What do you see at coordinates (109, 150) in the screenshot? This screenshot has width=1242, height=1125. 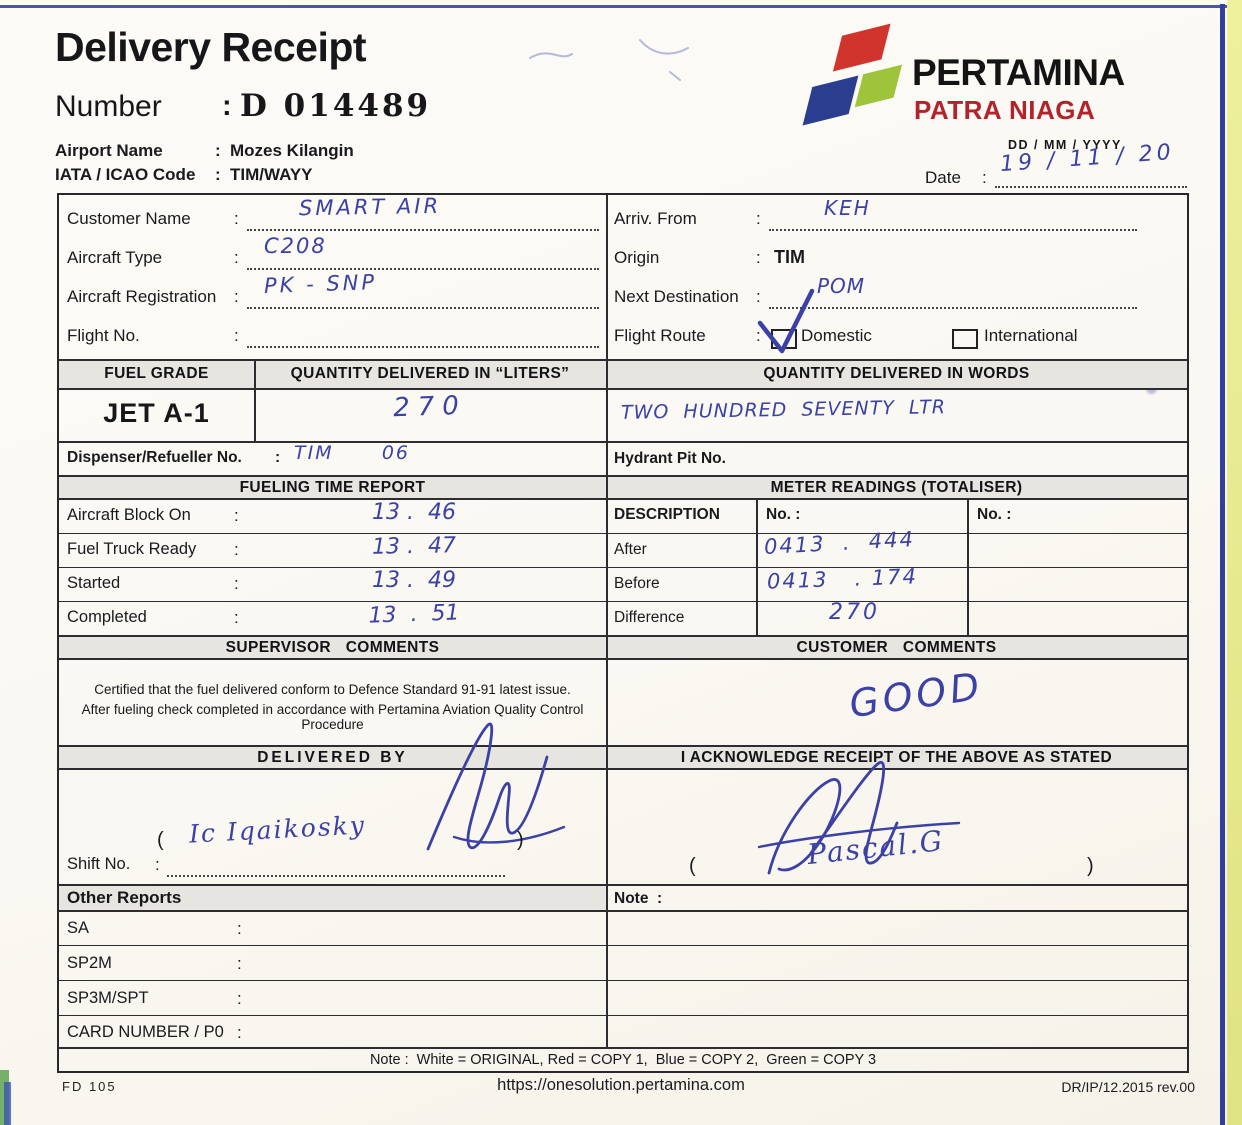 I see `airport-name-label: Airport Name` at bounding box center [109, 150].